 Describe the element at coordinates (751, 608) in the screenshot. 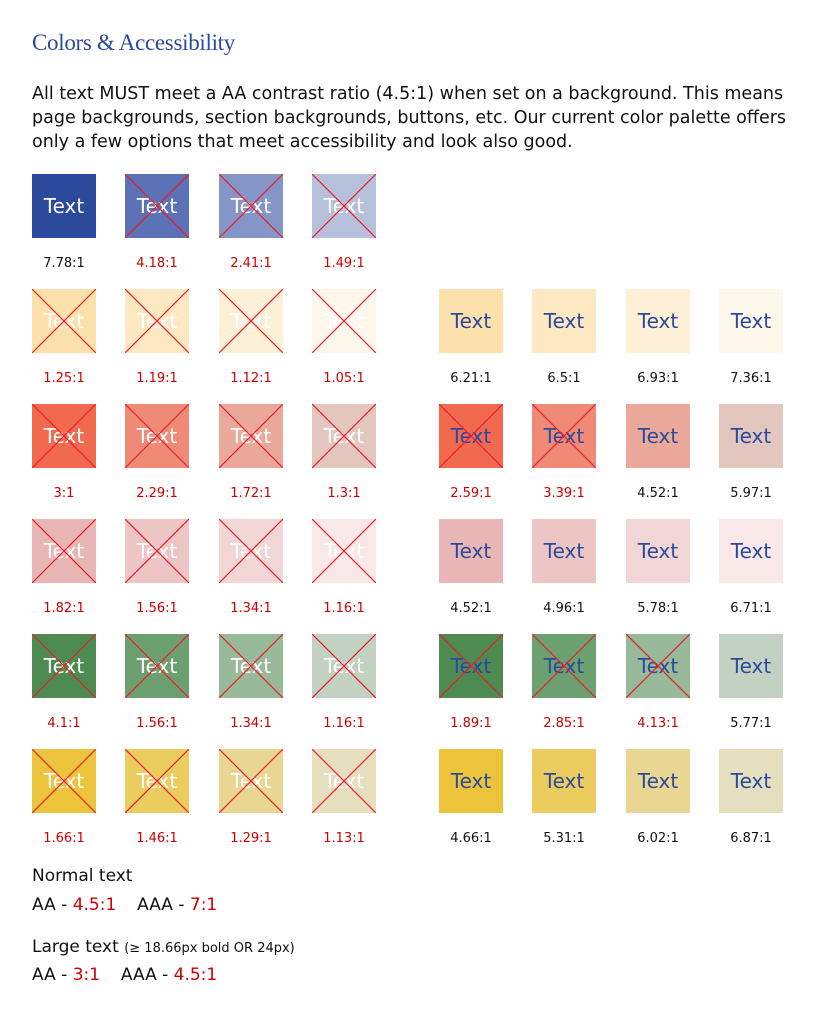

I see `contrast-ratio-label: 6.71:1` at that location.